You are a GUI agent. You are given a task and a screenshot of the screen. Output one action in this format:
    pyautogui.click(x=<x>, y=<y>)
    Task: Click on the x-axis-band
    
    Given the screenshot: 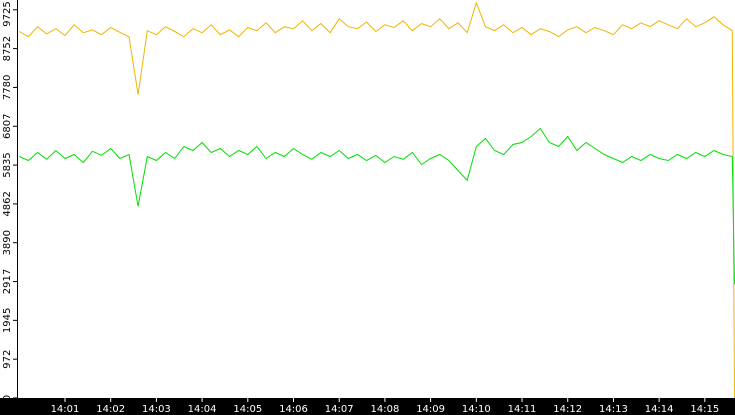 What is the action you would take?
    pyautogui.click(x=367, y=406)
    